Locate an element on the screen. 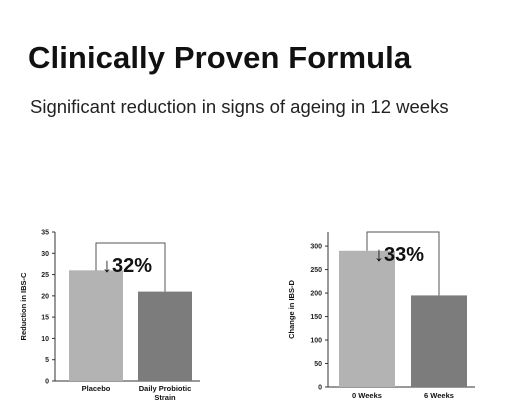 This screenshot has height=416, width=512. y-axis-label: Change in IBS-D is located at coordinates (291, 309).